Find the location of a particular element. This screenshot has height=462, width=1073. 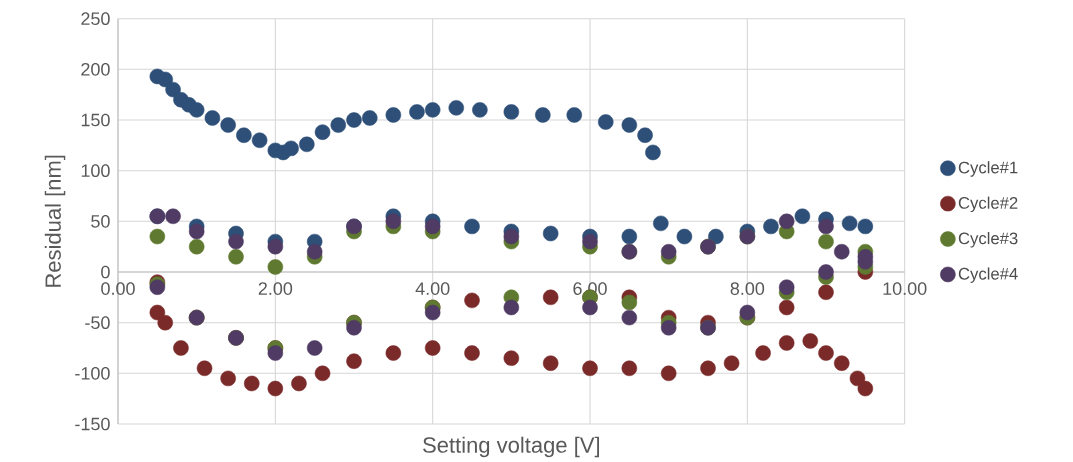

y-tick-label: 50 is located at coordinates (100, 221).